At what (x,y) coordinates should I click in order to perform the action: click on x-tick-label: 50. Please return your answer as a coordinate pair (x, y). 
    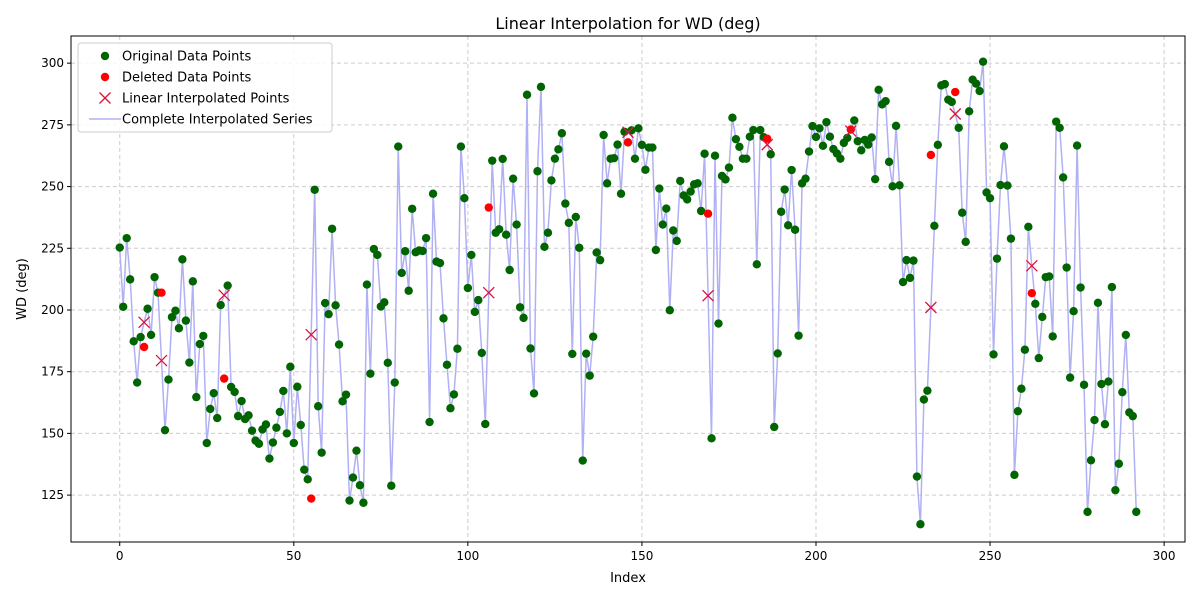
    Looking at the image, I should click on (293, 556).